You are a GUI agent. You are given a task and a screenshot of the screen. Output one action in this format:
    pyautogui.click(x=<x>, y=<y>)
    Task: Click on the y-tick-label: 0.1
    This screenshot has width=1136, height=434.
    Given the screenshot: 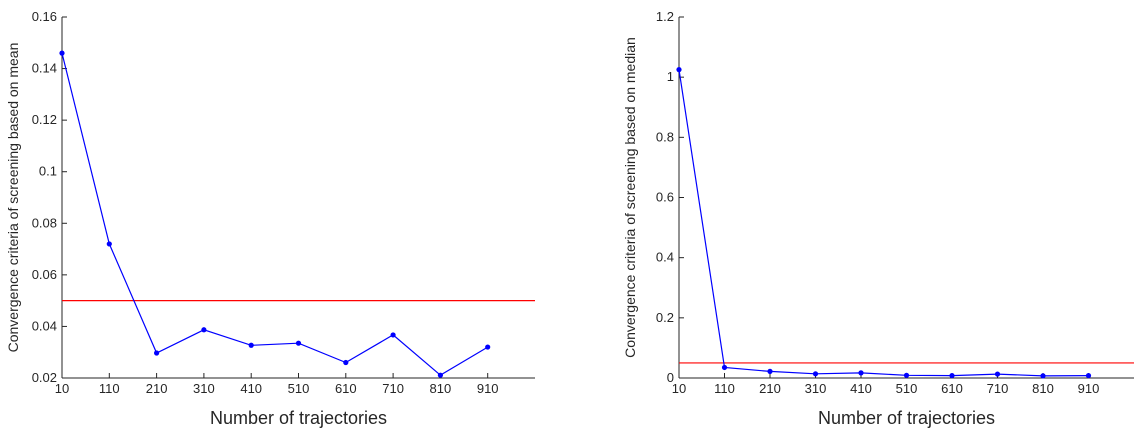 What is the action you would take?
    pyautogui.click(x=48, y=171)
    